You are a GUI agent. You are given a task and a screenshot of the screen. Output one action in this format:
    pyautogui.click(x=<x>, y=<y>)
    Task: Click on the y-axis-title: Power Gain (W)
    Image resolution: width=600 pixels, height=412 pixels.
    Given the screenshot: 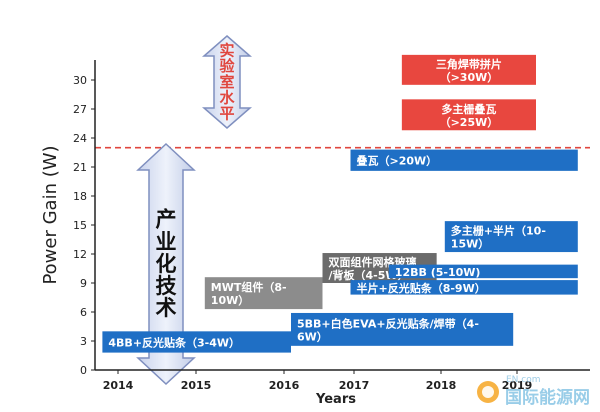 What is the action you would take?
    pyautogui.click(x=50, y=214)
    